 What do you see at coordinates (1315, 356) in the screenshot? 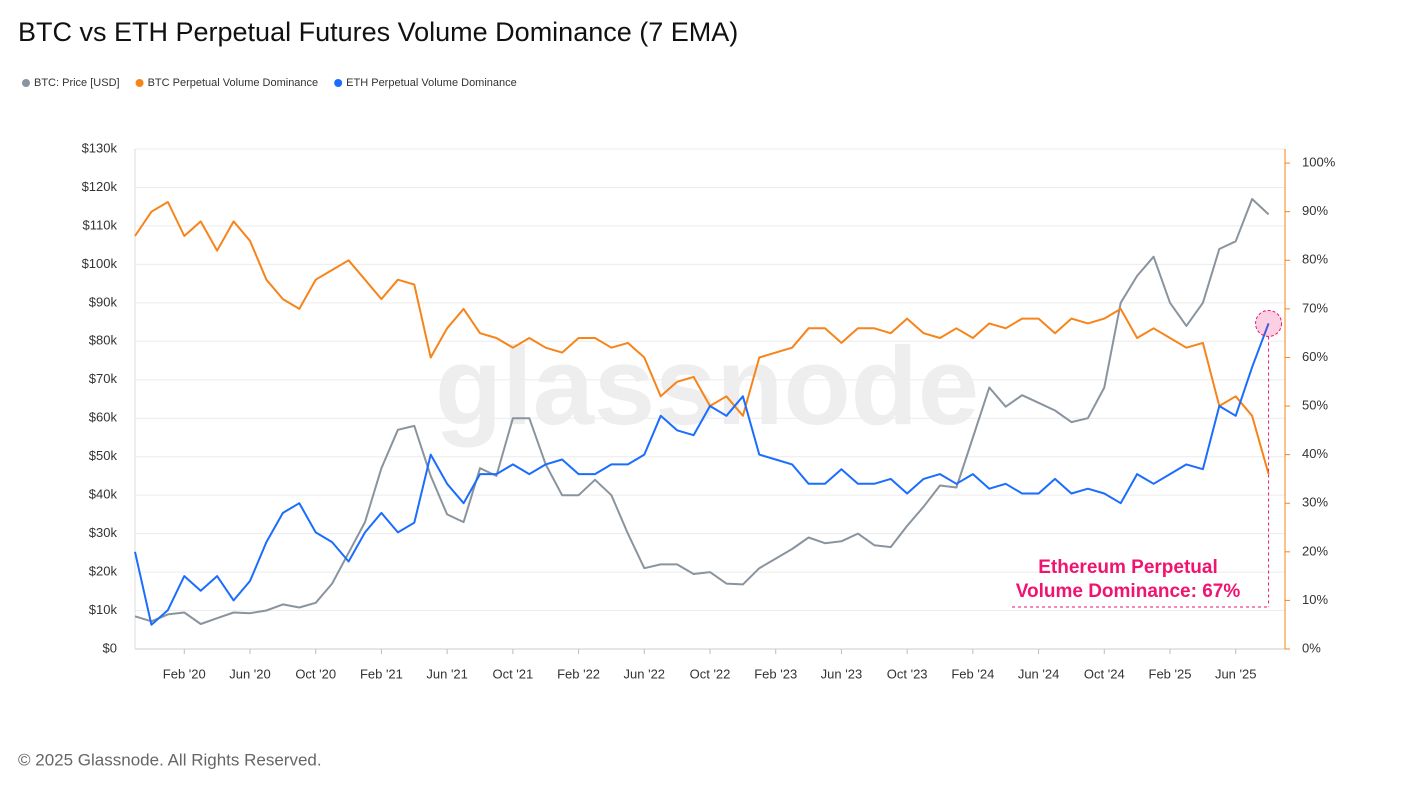
I see `y2-tick-label: 60%` at bounding box center [1315, 356].